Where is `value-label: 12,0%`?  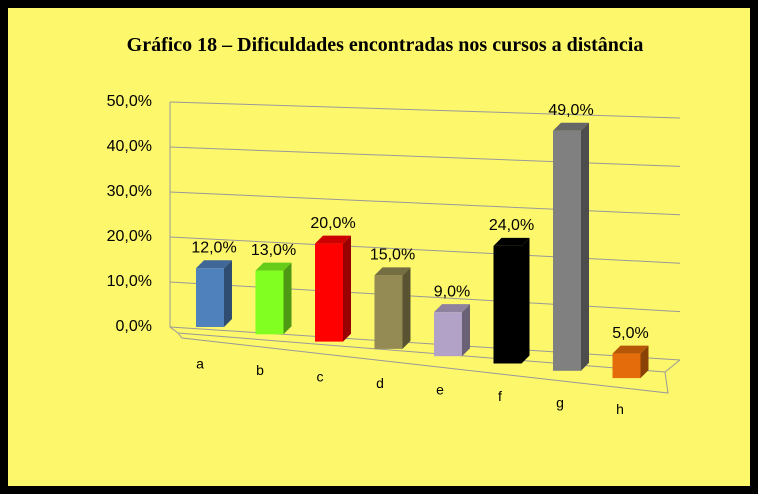
value-label: 12,0% is located at coordinates (213, 247).